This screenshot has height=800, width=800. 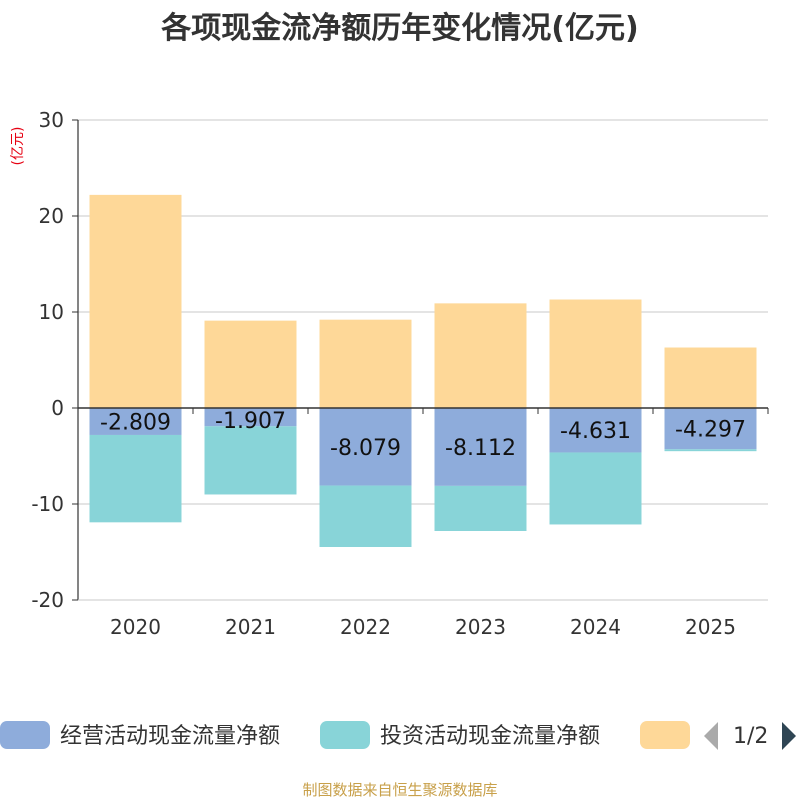 I want to click on x-tick-label: 2021, so click(x=250, y=627).